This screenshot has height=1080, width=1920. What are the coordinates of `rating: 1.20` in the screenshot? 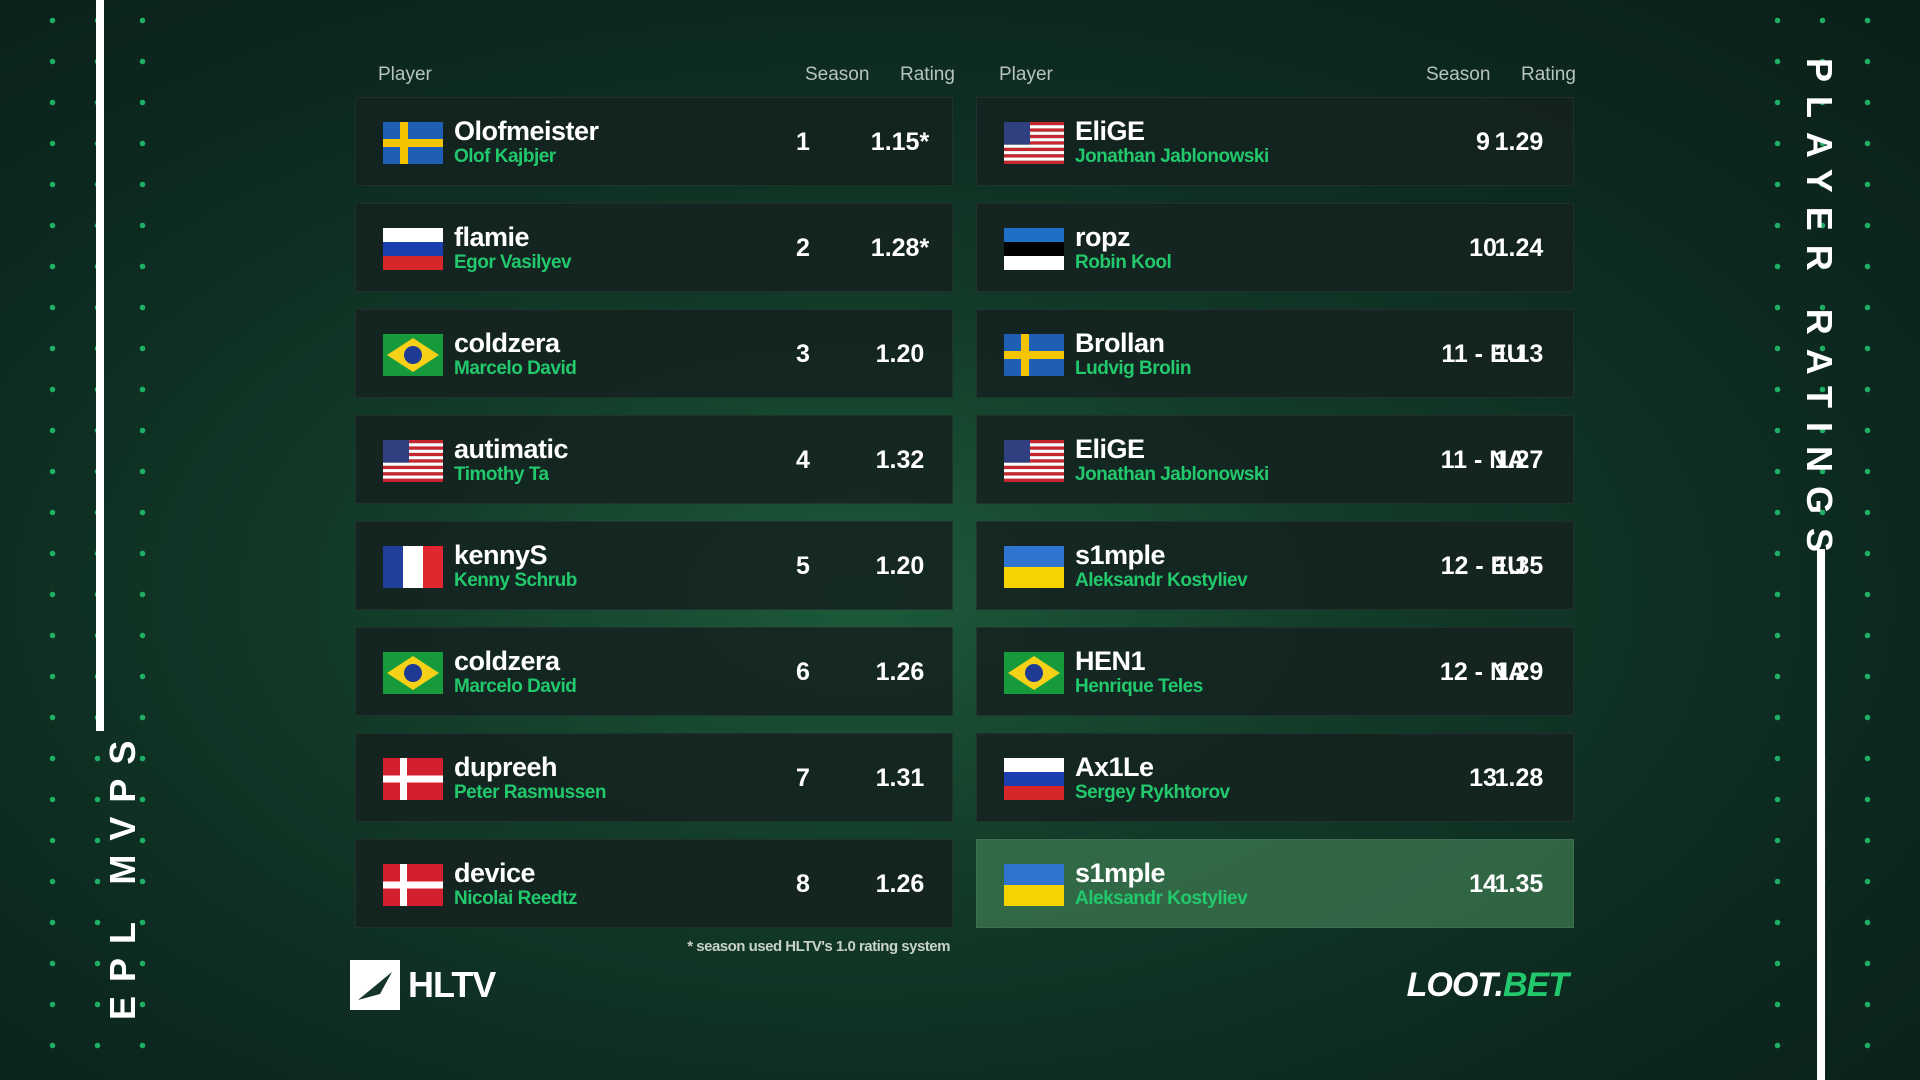 It's located at (900, 566).